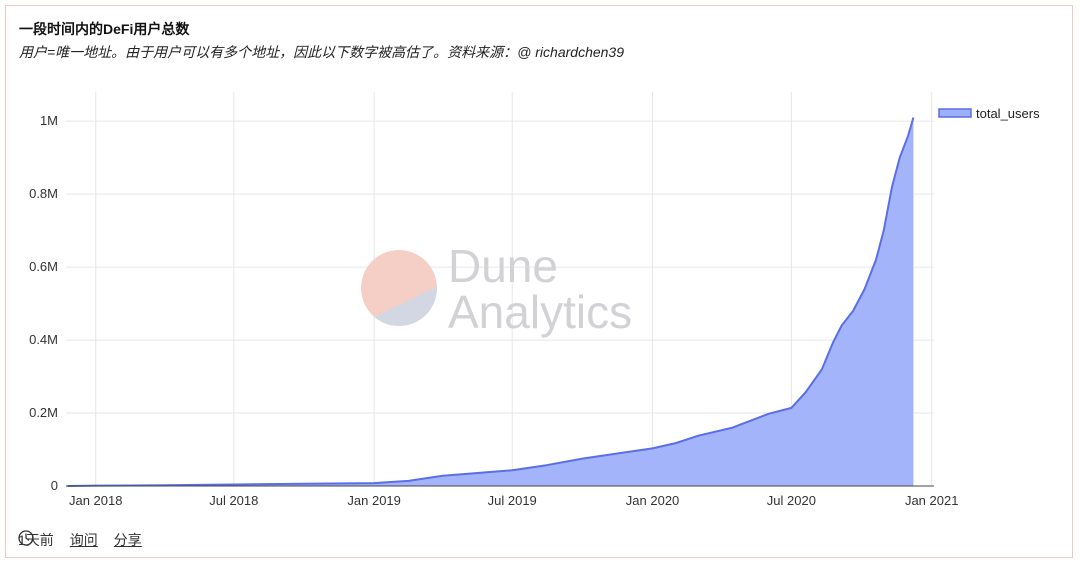 Image resolution: width=1080 pixels, height=566 pixels. What do you see at coordinates (43, 193) in the screenshot?
I see `y-tick-label: 0.8M` at bounding box center [43, 193].